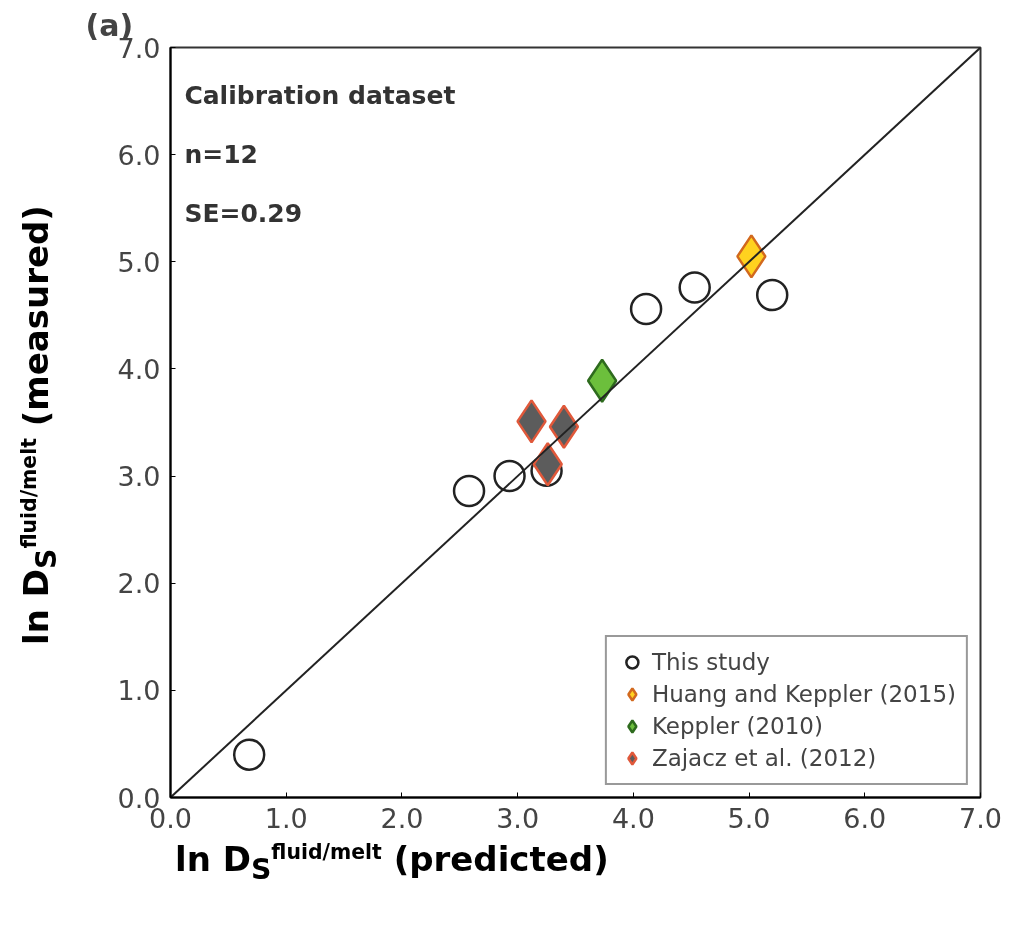  What do you see at coordinates (402, 818) in the screenshot?
I see `x-tick-label: 2.0` at bounding box center [402, 818].